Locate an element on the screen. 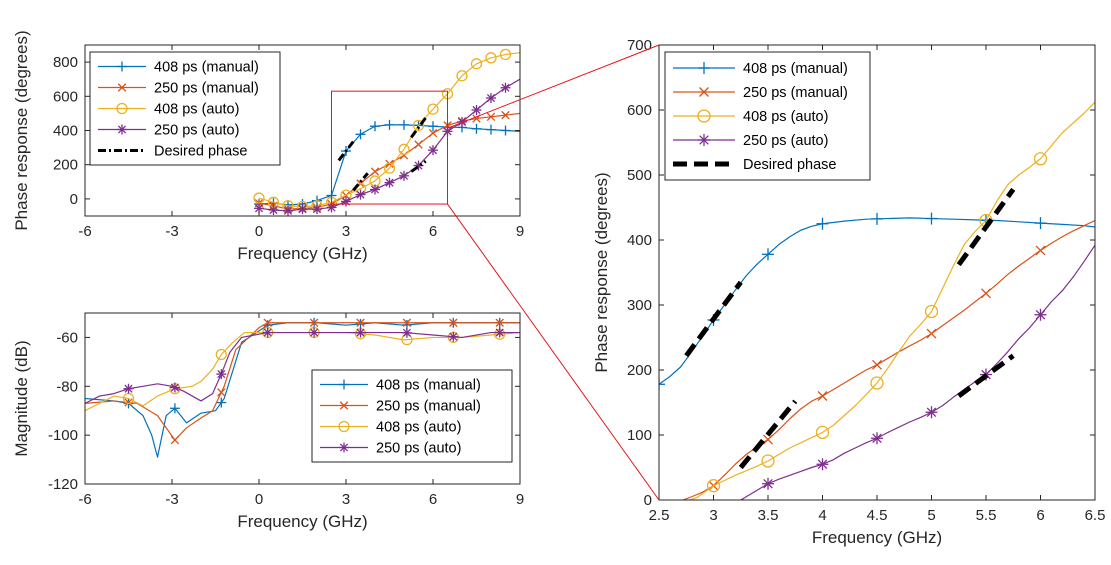 The width and height of the screenshot is (1111, 565). y-axis-label: Phase response (degrees) is located at coordinates (21, 130).